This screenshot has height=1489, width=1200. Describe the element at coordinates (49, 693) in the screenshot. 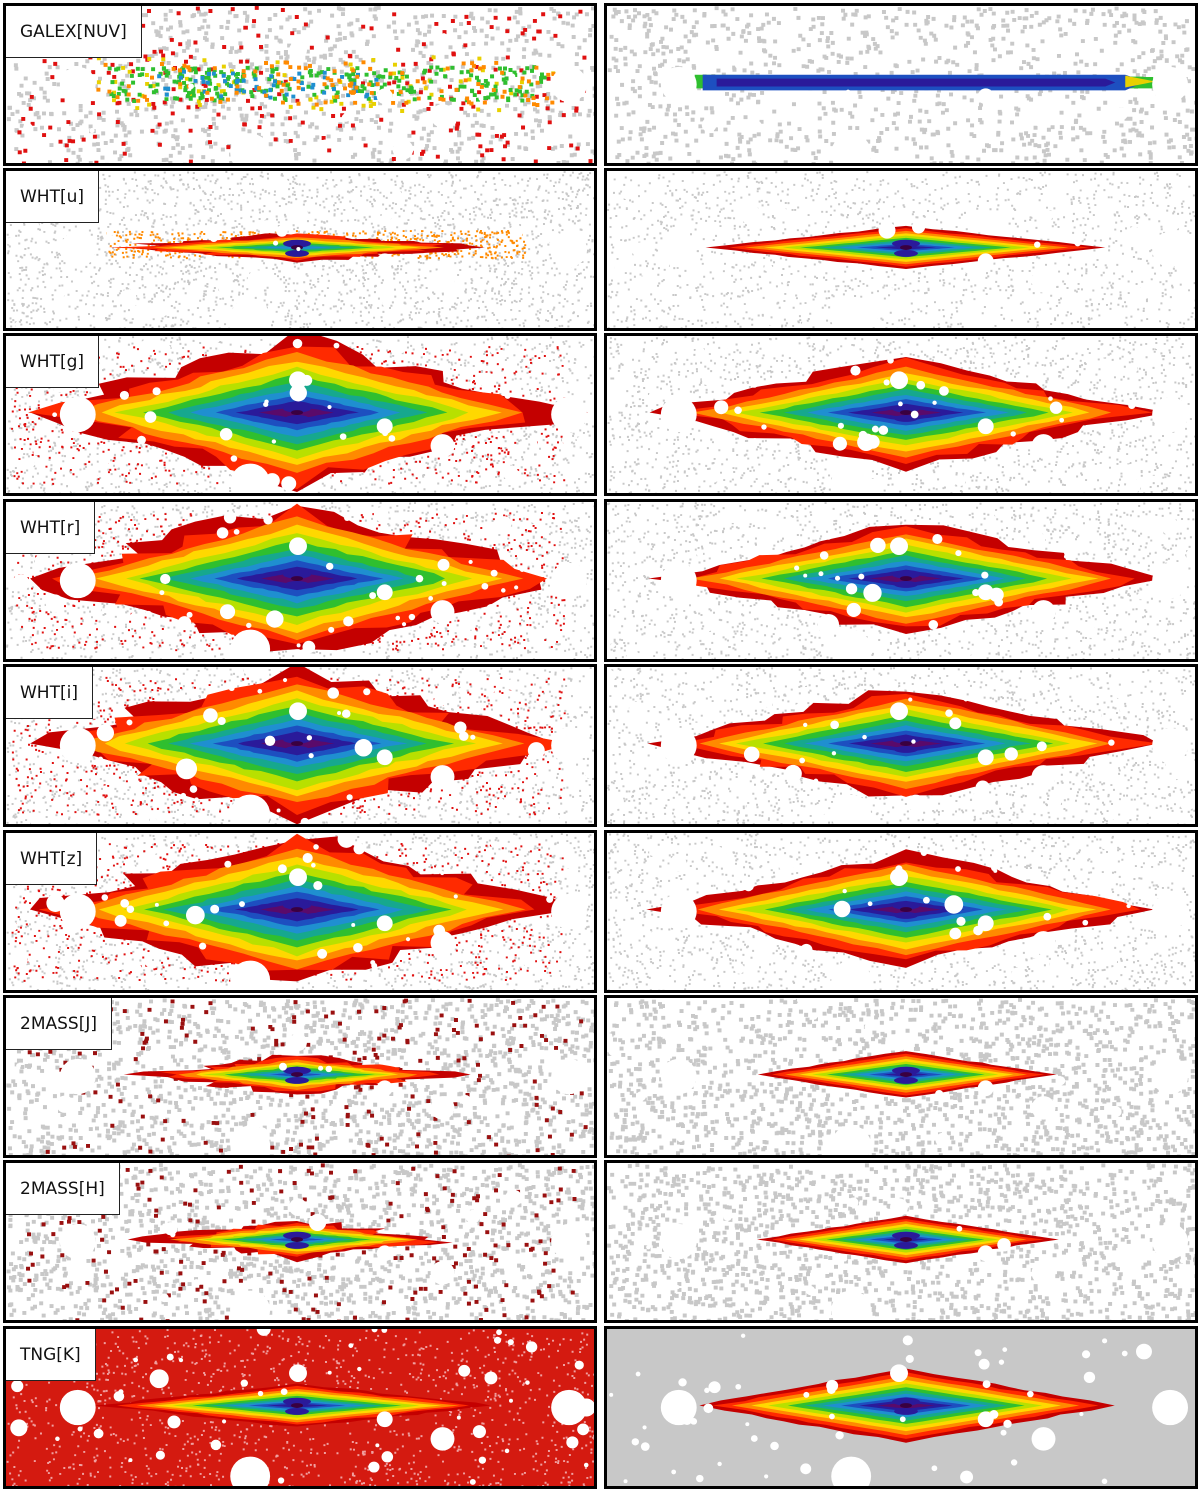

I see `band-label: WHT[i]` at that location.